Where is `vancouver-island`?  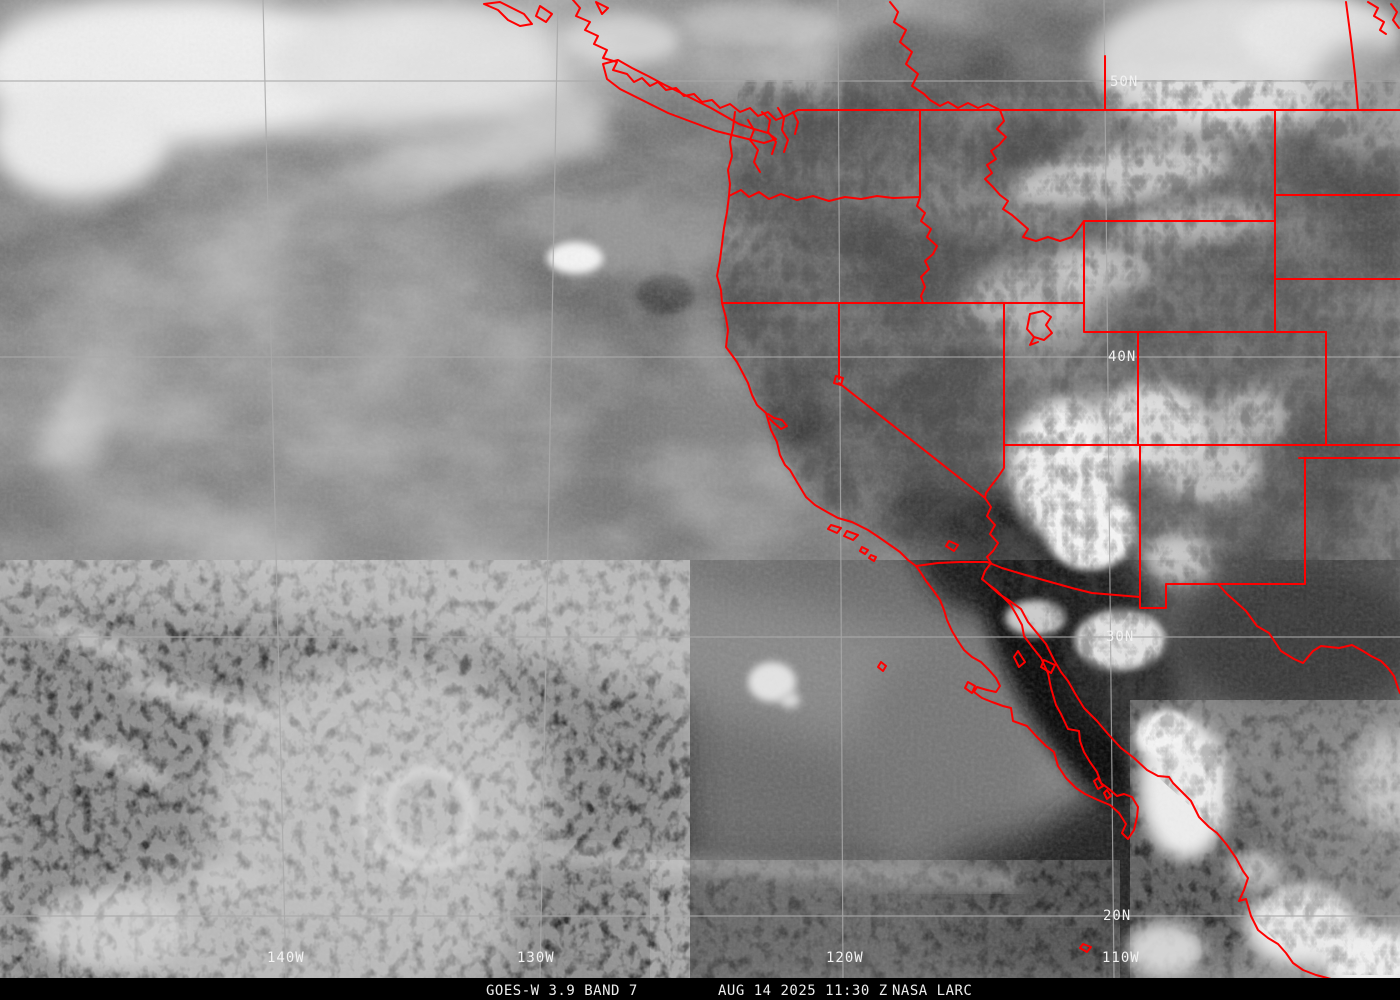 vancouver-island is located at coordinates (689, 101).